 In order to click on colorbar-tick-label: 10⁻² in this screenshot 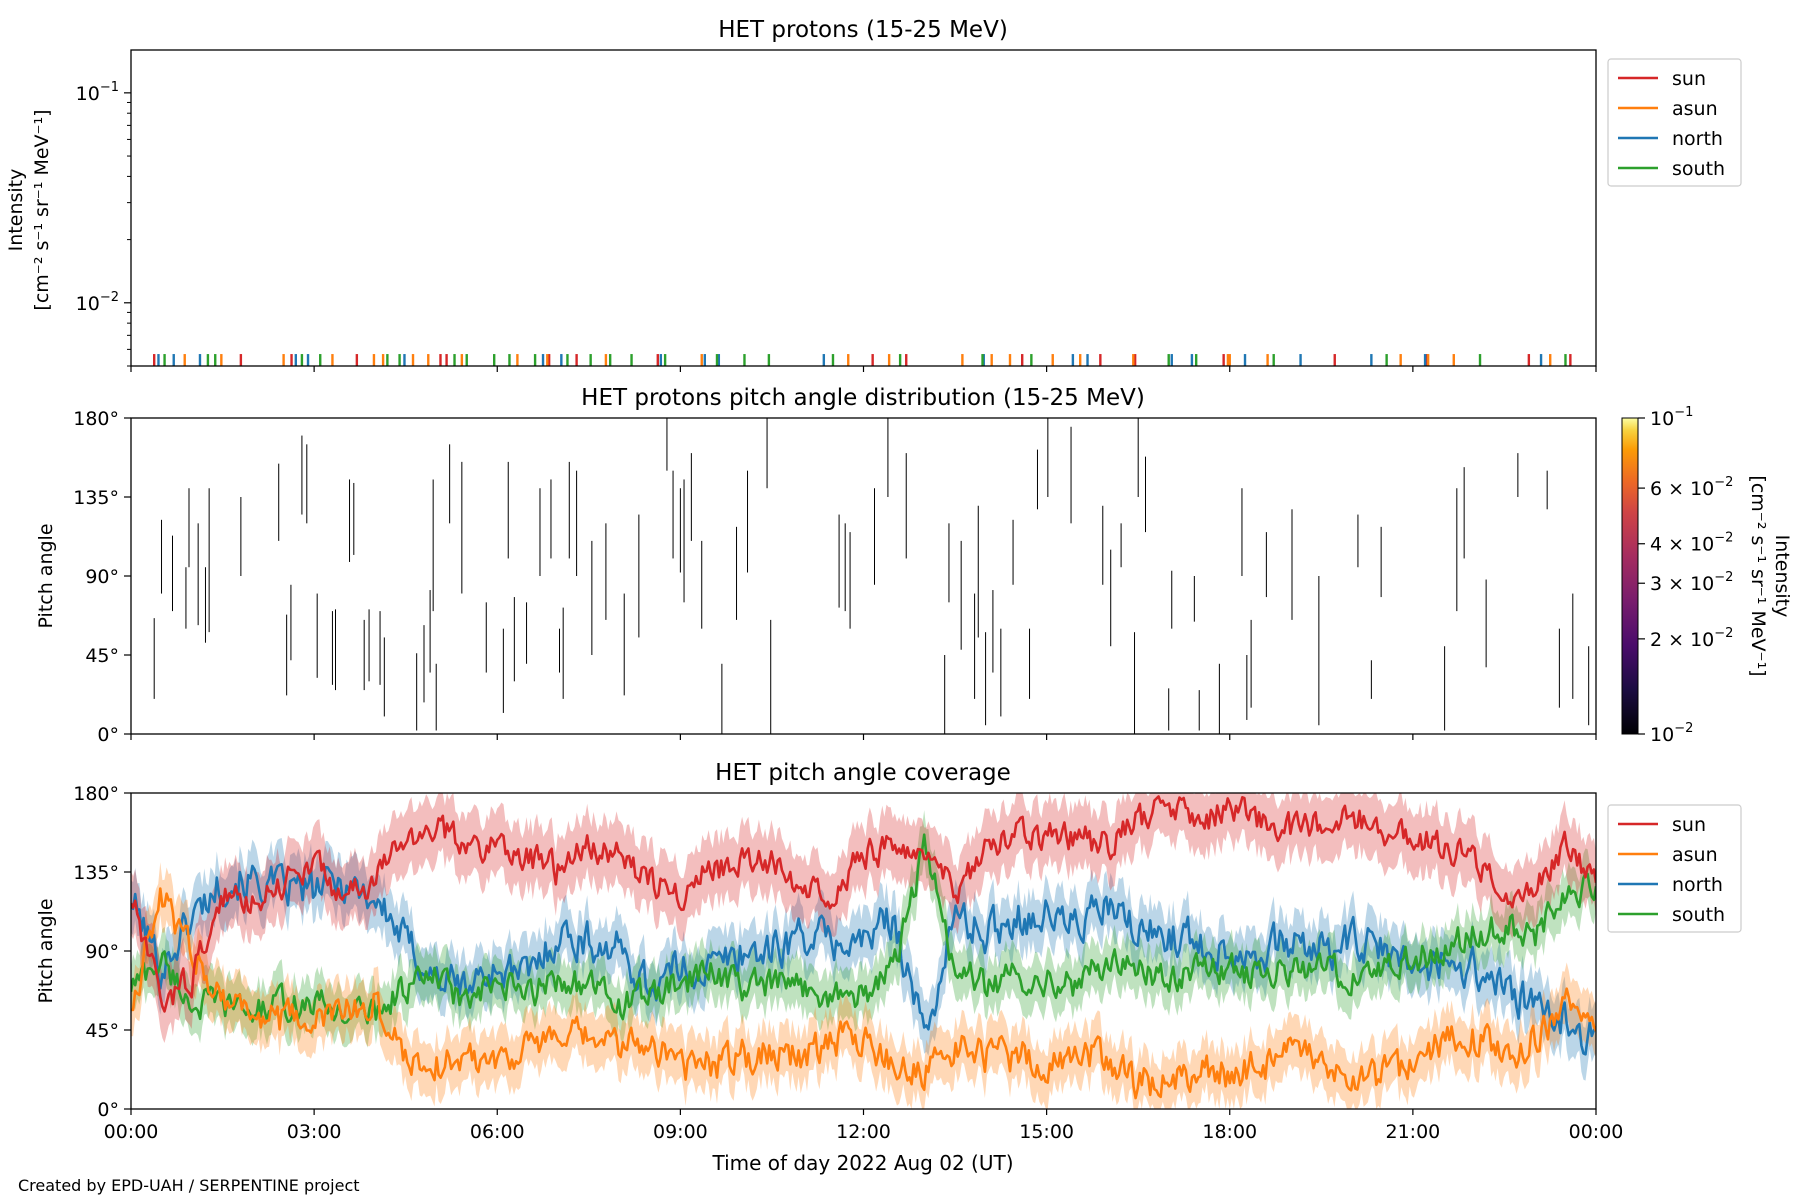, I will do `click(1671, 733)`.